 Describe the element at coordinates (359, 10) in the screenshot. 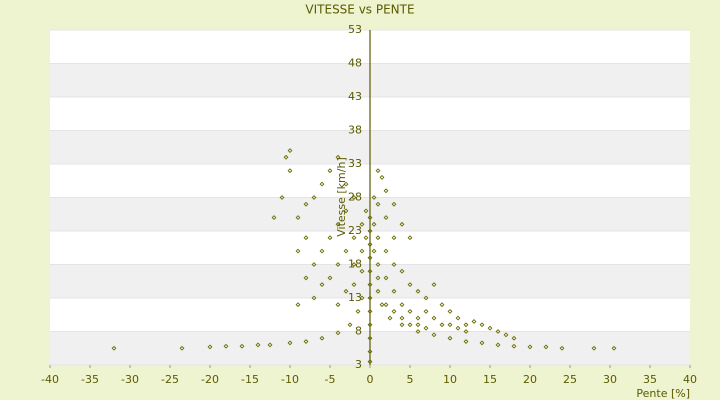

I see `chart-title: VITESSE vs PENTE` at that location.